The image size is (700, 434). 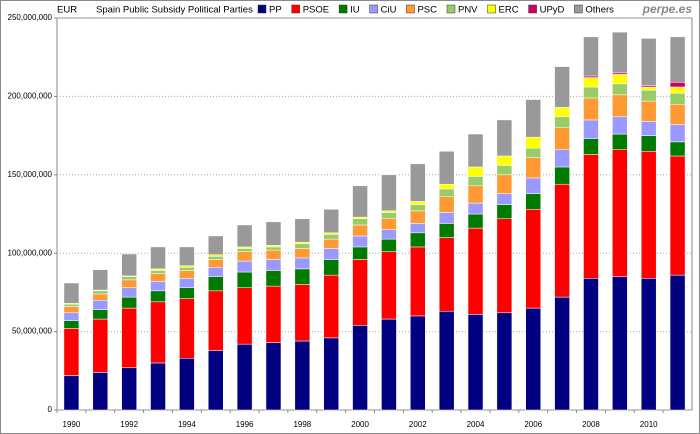 What do you see at coordinates (72, 424) in the screenshot?
I see `x-tick-label: 1990` at bounding box center [72, 424].